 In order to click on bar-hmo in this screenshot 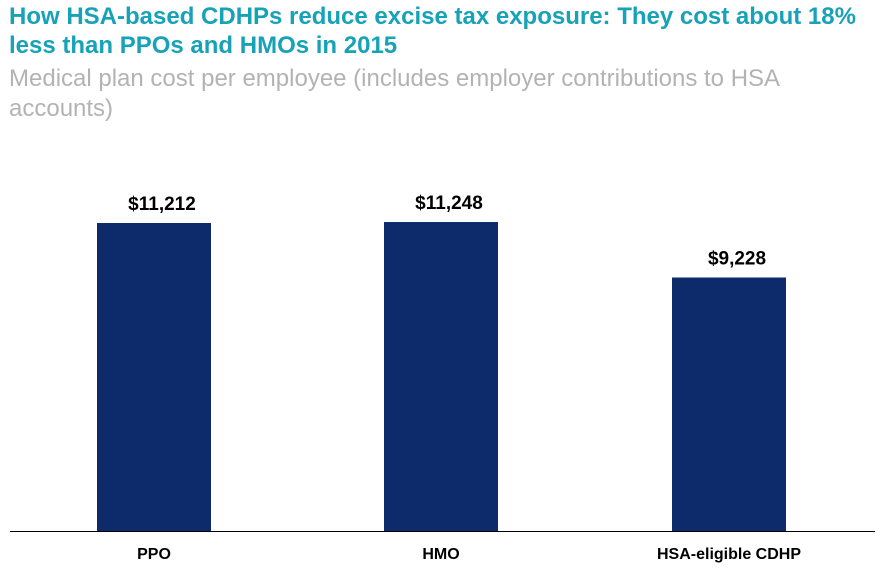, I will do `click(441, 377)`.